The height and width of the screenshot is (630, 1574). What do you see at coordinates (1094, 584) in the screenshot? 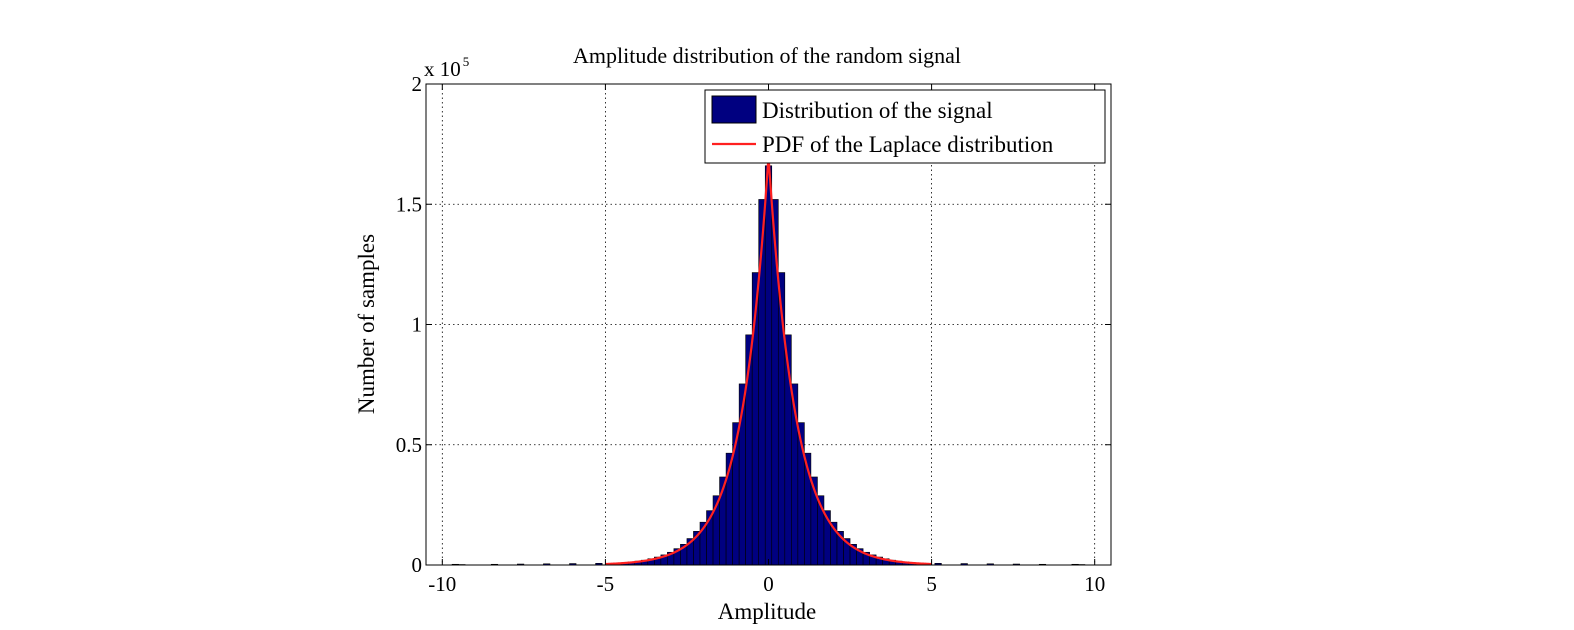
I see `x-tick-label: 10` at bounding box center [1094, 584].